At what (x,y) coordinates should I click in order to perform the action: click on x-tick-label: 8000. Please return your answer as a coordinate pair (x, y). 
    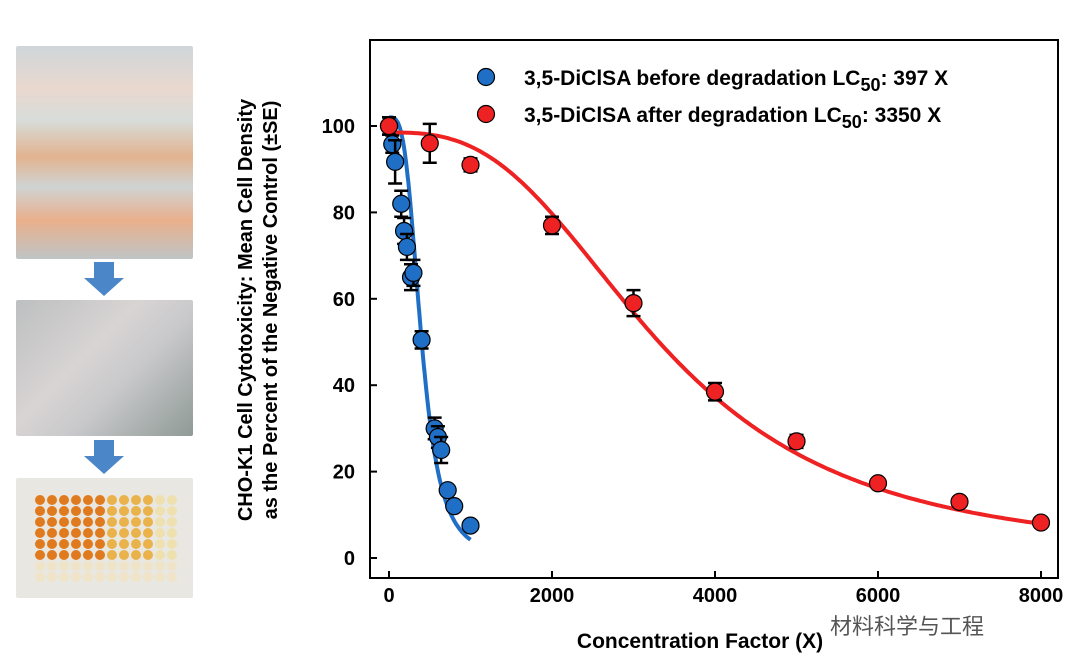
    Looking at the image, I should click on (1041, 596).